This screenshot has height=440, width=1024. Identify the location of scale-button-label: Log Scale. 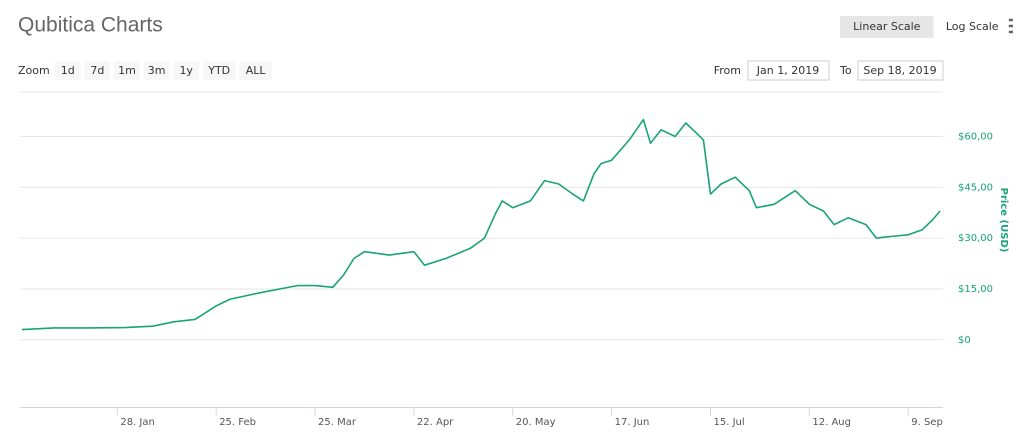
(972, 26).